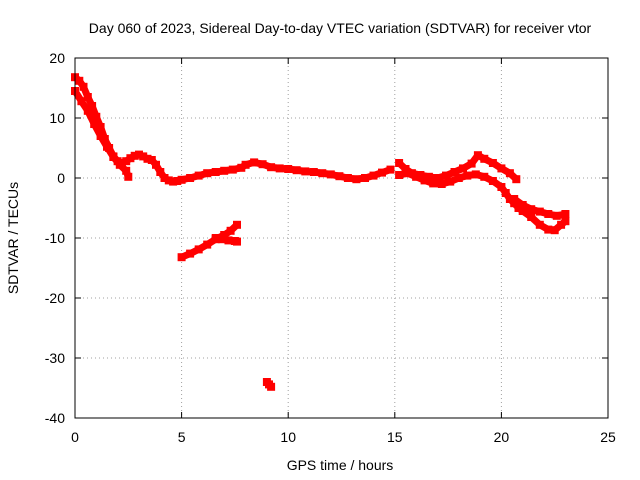 Image resolution: width=640 pixels, height=480 pixels. What do you see at coordinates (608, 437) in the screenshot?
I see `x-tick-label: 25` at bounding box center [608, 437].